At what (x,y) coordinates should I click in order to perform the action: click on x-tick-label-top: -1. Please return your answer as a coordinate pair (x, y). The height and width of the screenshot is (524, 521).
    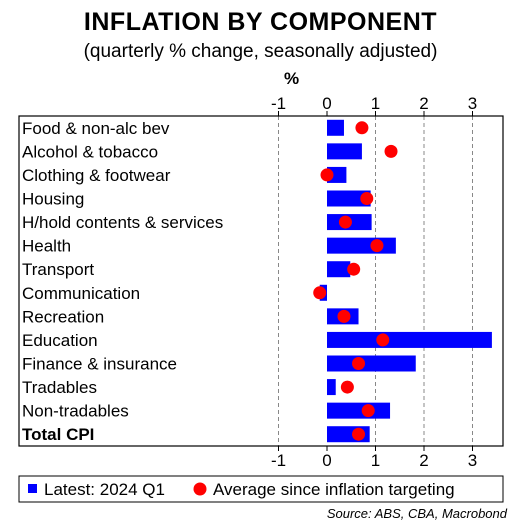
    Looking at the image, I should click on (278, 103).